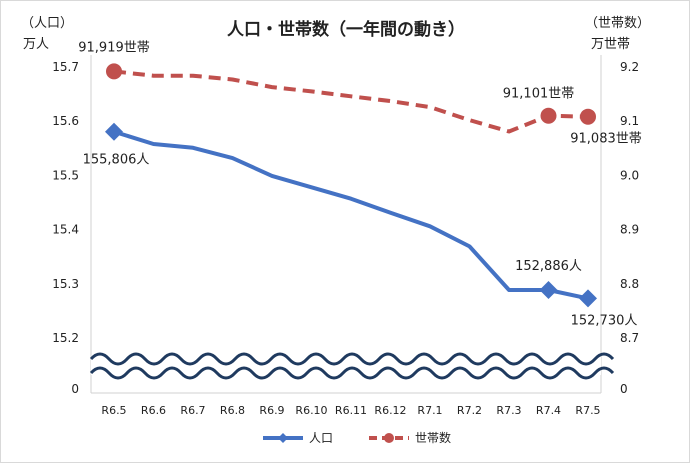 Image resolution: width=690 pixels, height=464 pixels. What do you see at coordinates (65, 230) in the screenshot?
I see `left-y-tick-label: 15.4` at bounding box center [65, 230].